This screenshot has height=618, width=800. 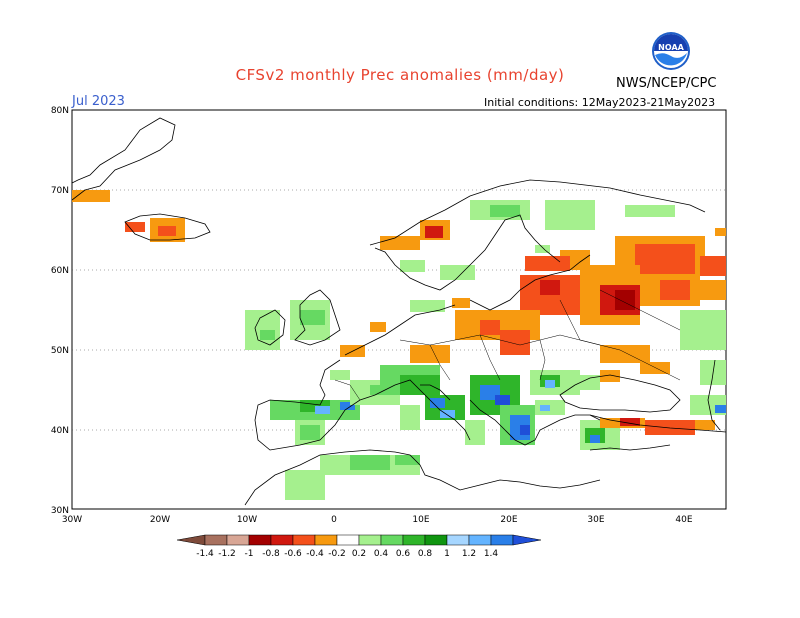 What do you see at coordinates (530, 282) in the screenshot?
I see `baltic-coast` at bounding box center [530, 282].